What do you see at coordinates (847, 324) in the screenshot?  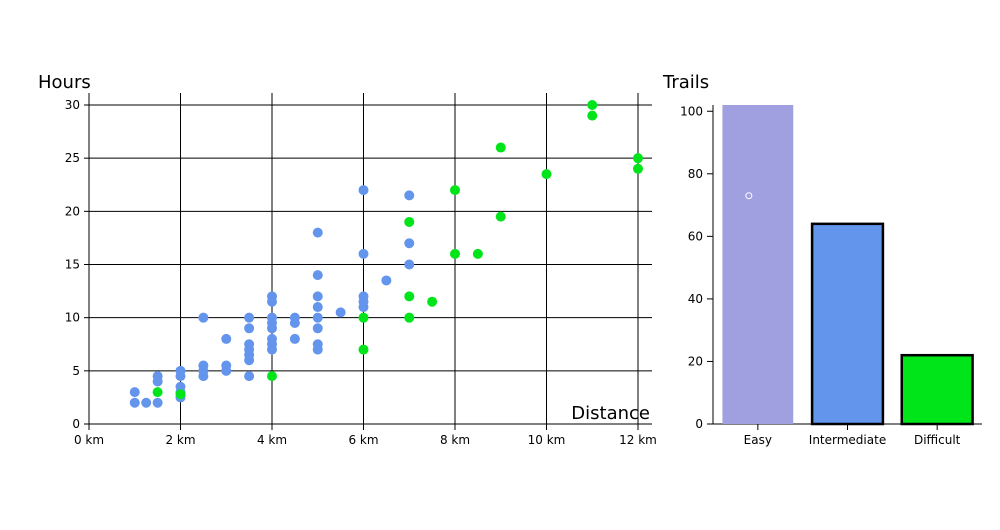 I see `bar-intermediate` at bounding box center [847, 324].